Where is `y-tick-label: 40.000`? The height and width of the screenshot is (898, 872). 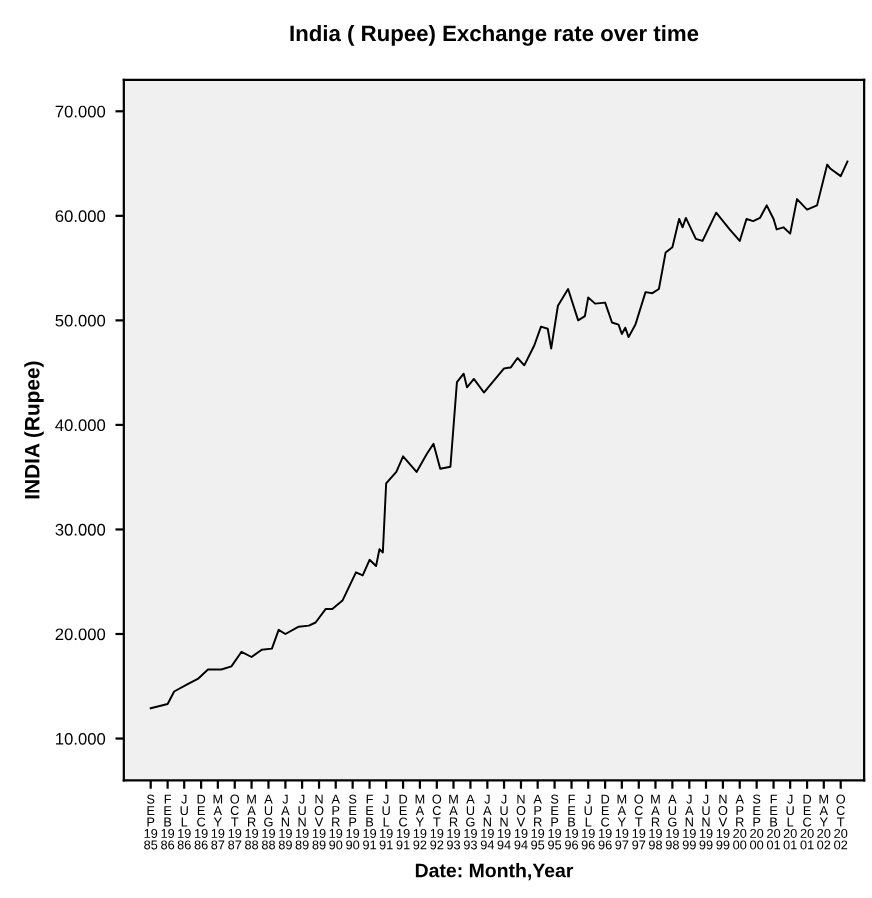 y-tick-label: 40.000 is located at coordinates (80, 425).